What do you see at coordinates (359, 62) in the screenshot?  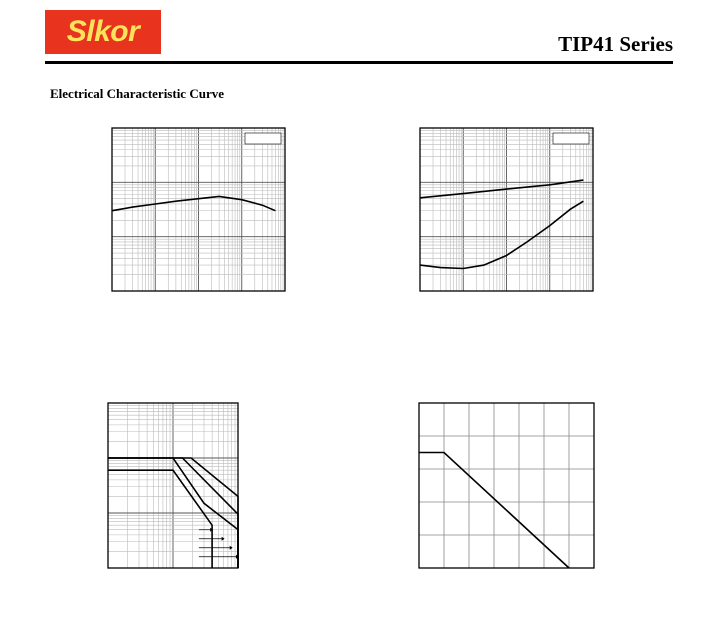 I see `header-divider` at bounding box center [359, 62].